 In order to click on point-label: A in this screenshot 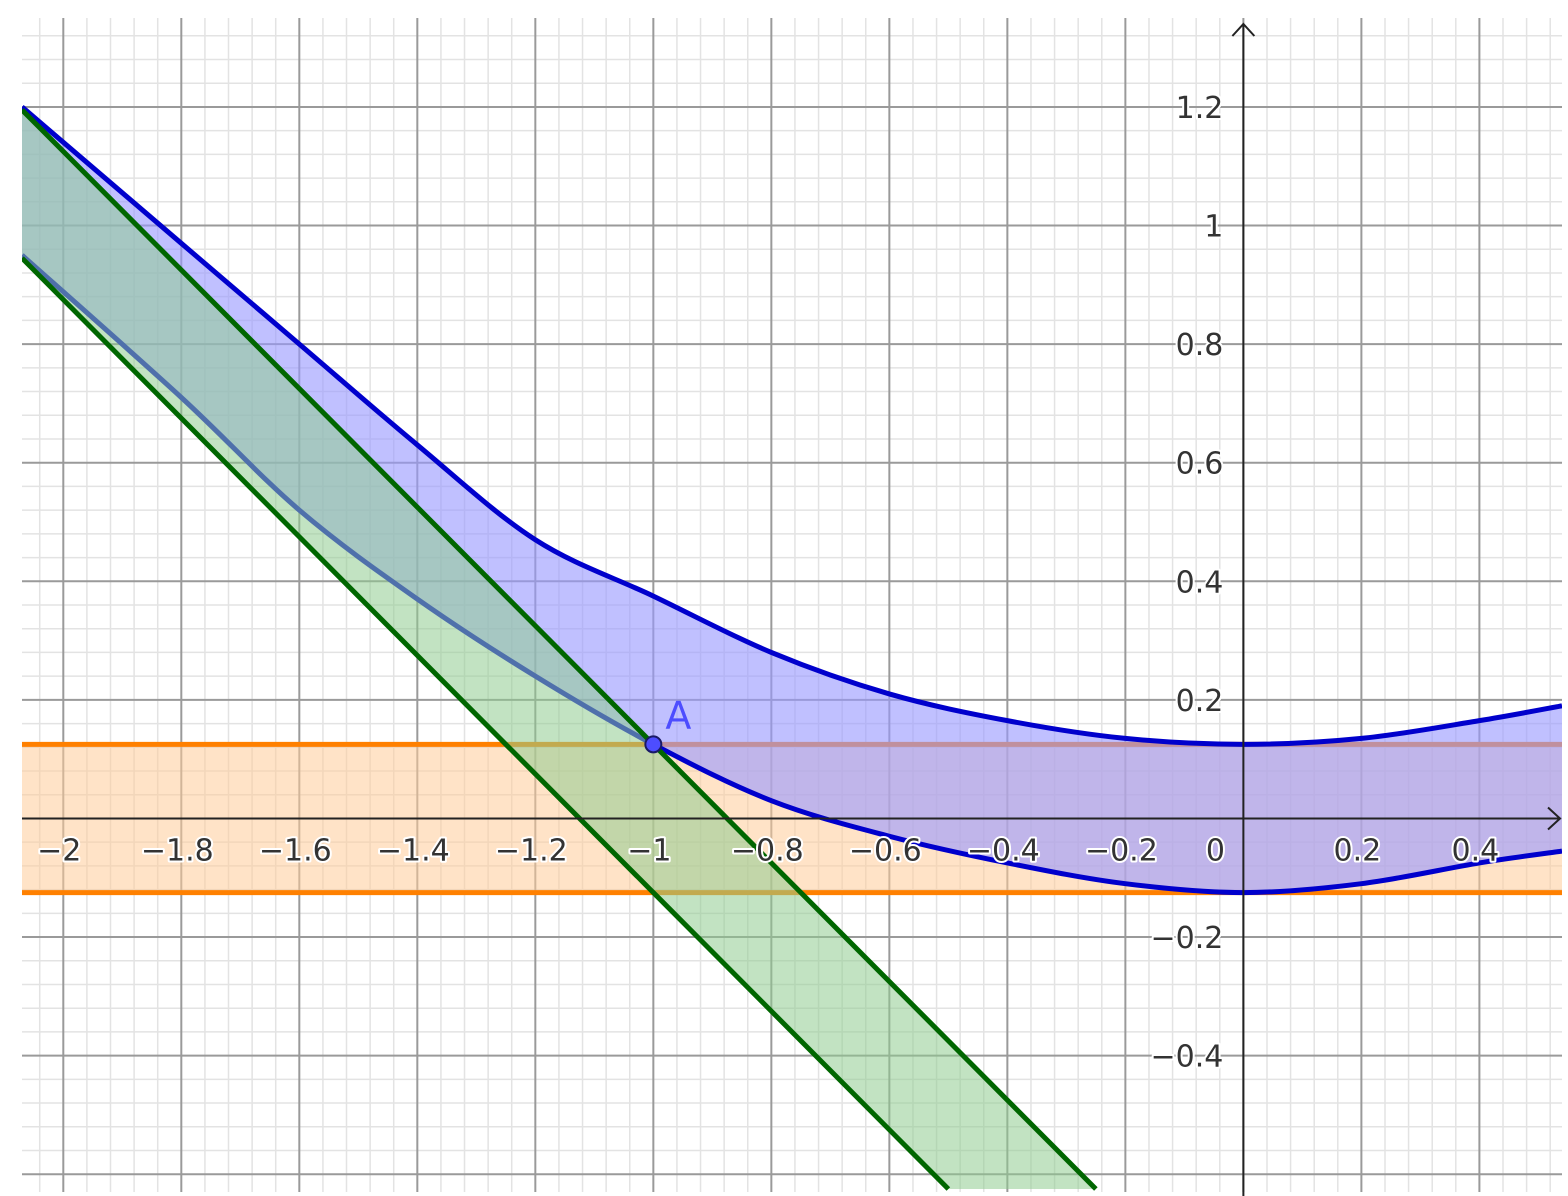, I will do `click(678, 715)`.